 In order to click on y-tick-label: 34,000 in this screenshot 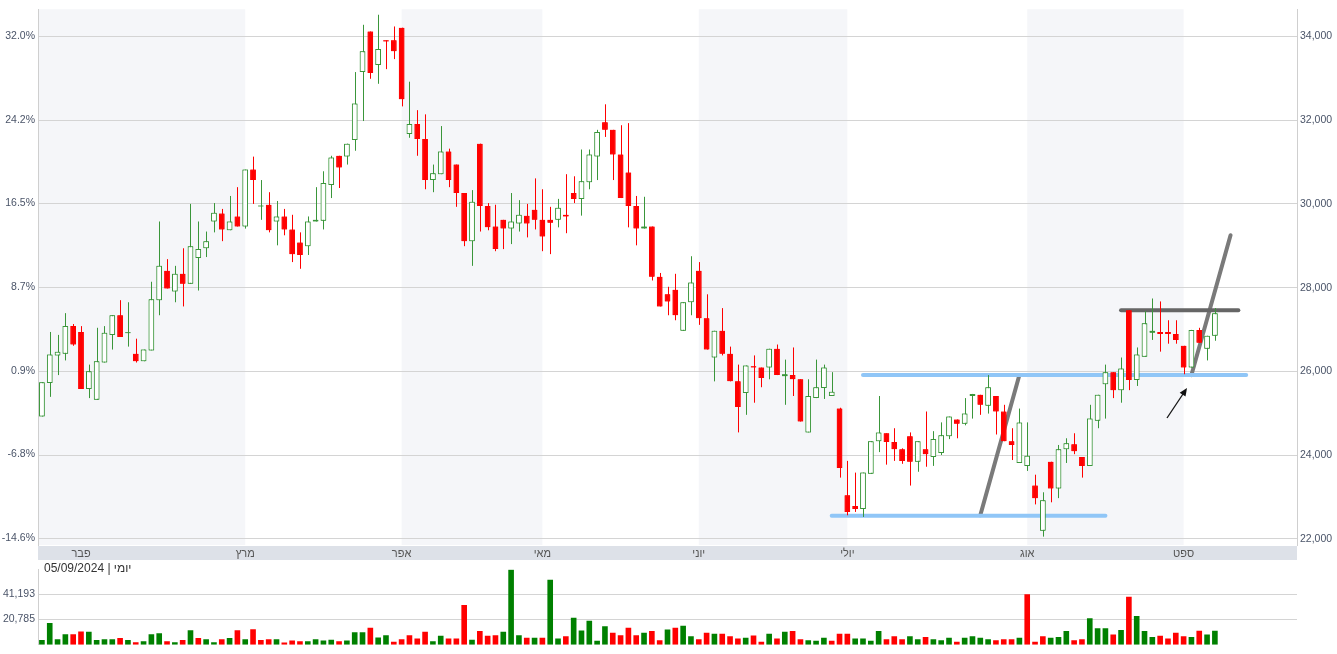, I will do `click(1316, 35)`.